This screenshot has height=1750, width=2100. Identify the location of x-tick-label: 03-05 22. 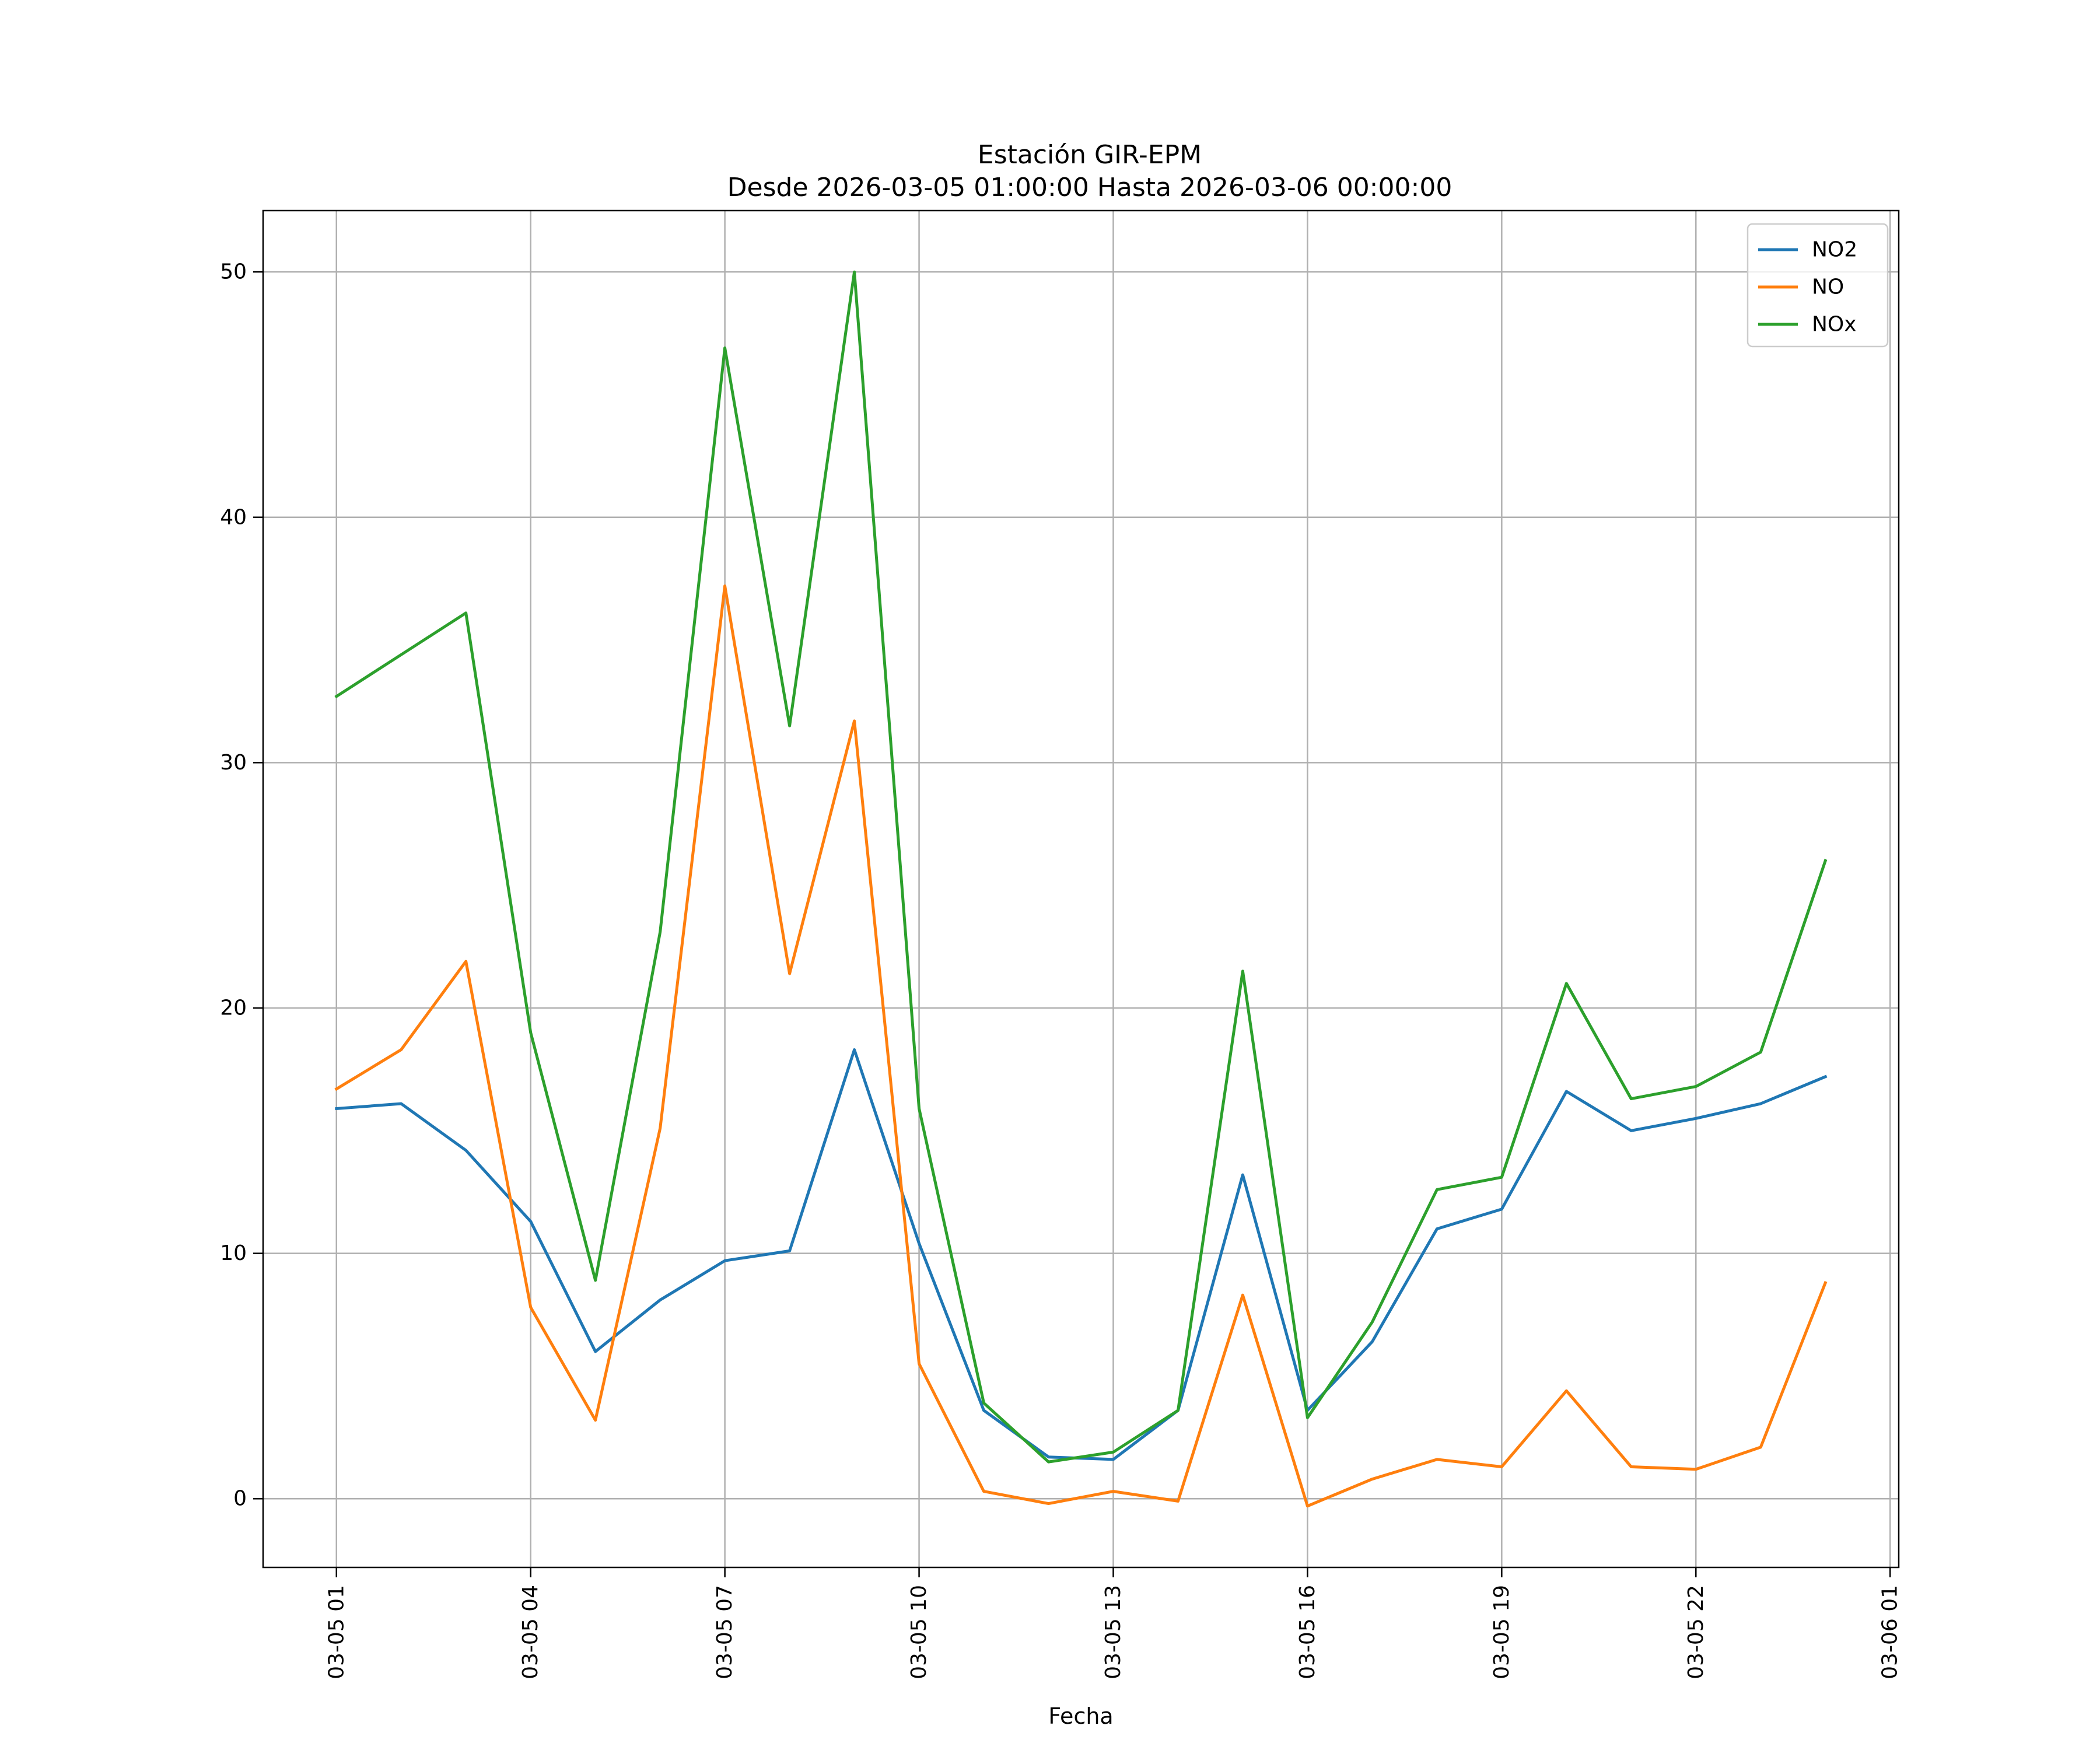
(1696, 1632).